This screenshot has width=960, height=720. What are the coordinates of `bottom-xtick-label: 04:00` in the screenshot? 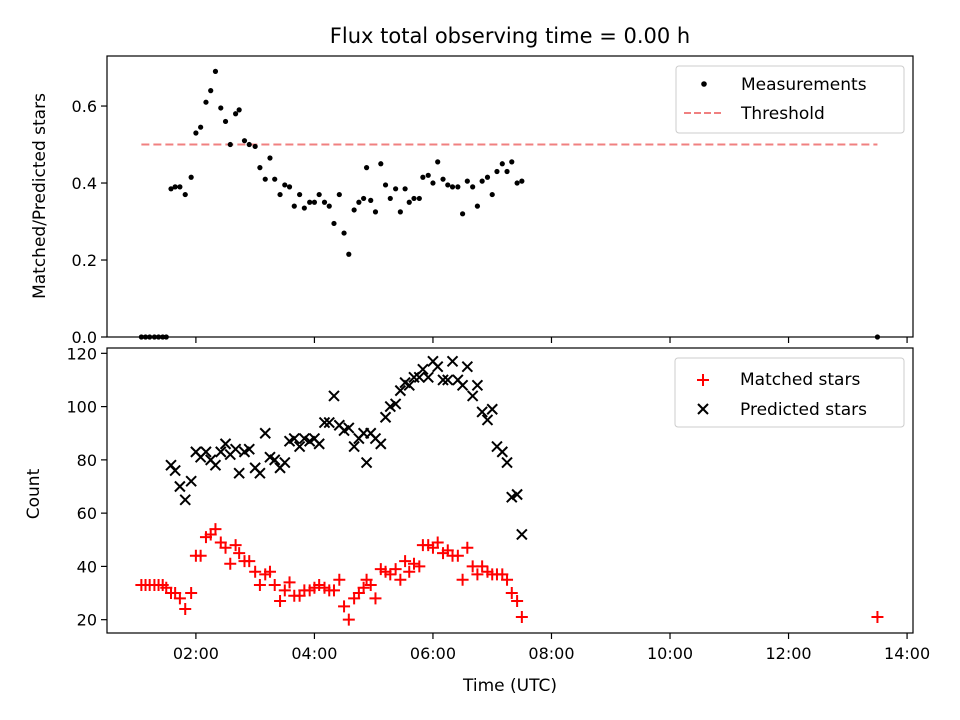 It's located at (314, 653).